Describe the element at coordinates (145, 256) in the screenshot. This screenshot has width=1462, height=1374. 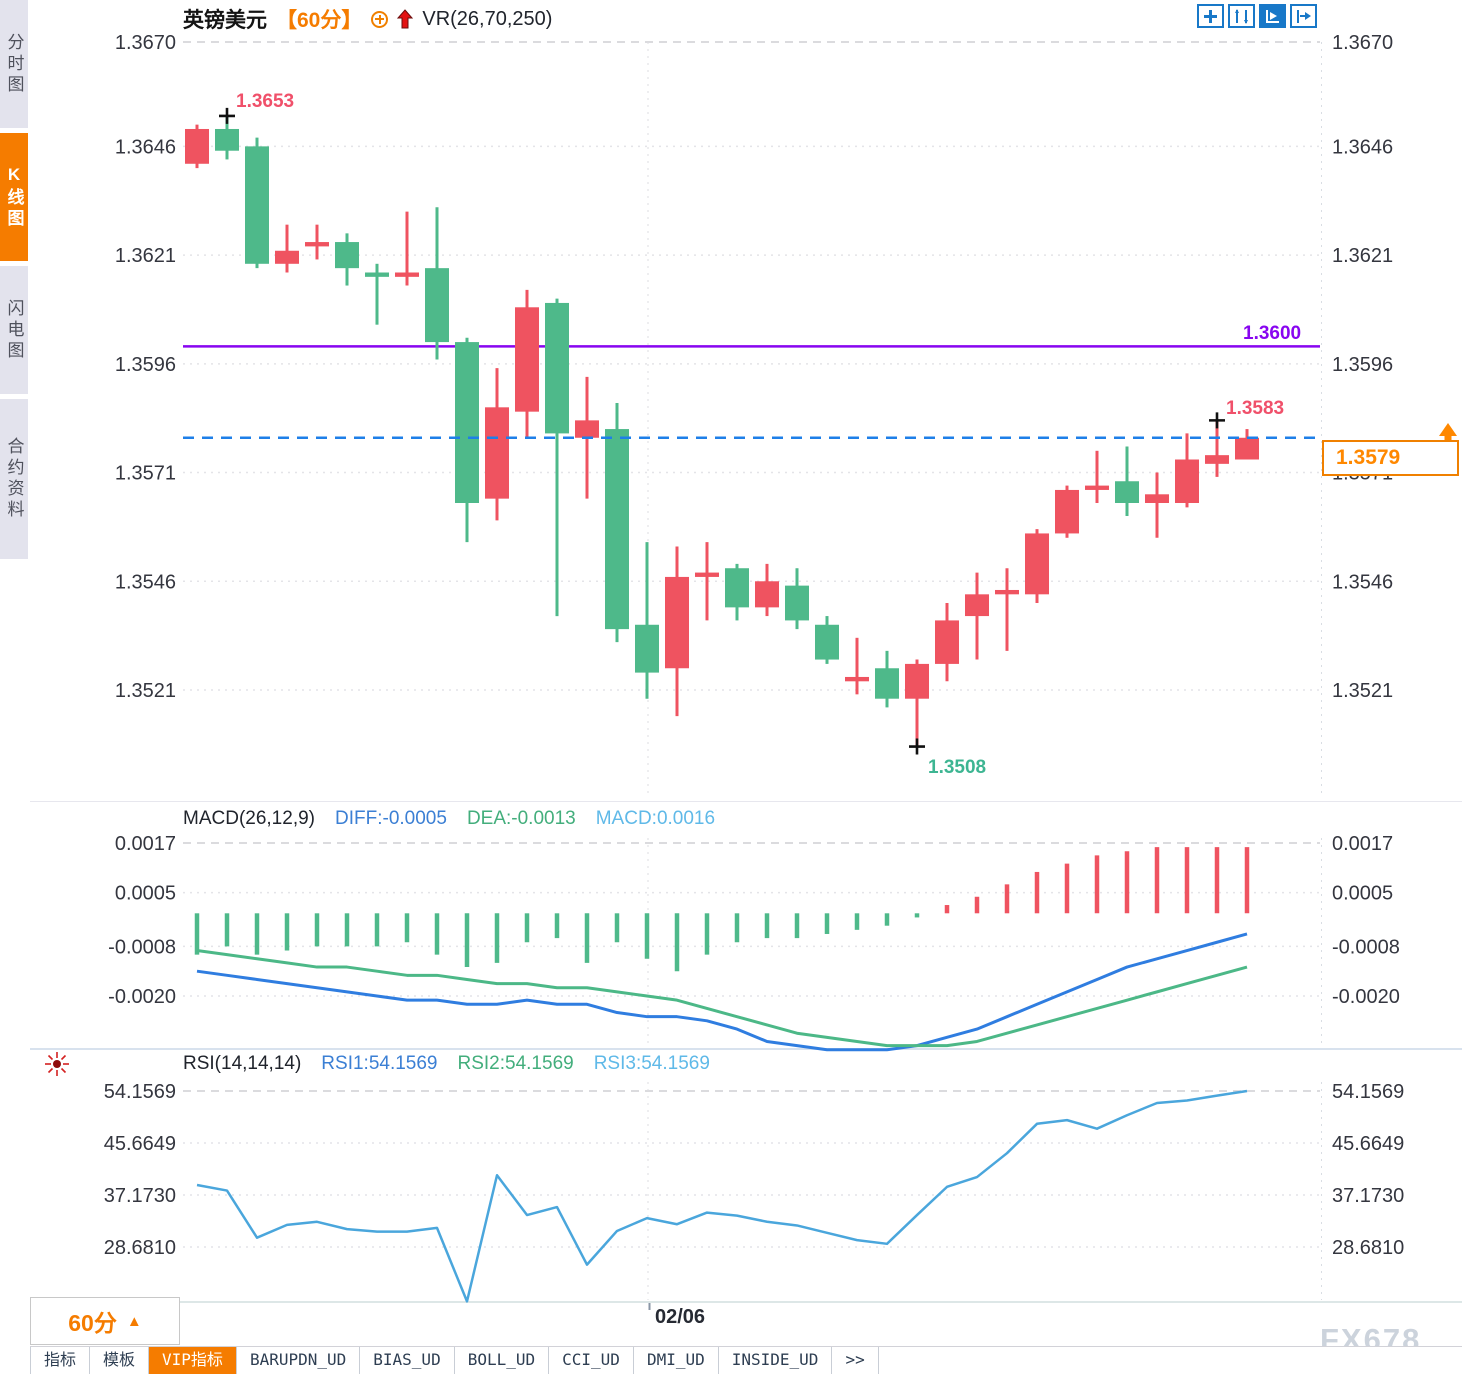
I see `price-tick-left-2: 1.3621` at that location.